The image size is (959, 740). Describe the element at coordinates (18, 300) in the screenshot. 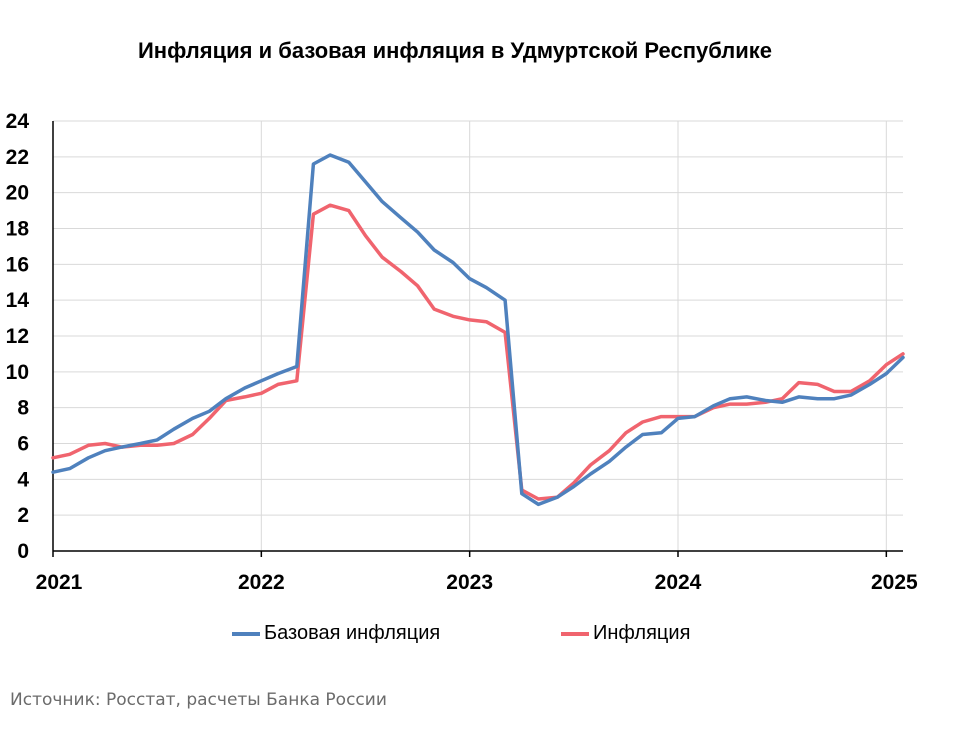

I see `y-tick-label: 14` at that location.